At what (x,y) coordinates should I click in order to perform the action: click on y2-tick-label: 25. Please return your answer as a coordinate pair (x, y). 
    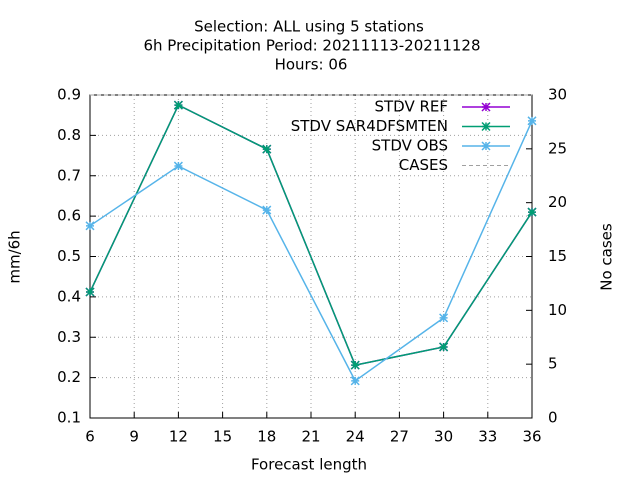
    Looking at the image, I should click on (557, 148).